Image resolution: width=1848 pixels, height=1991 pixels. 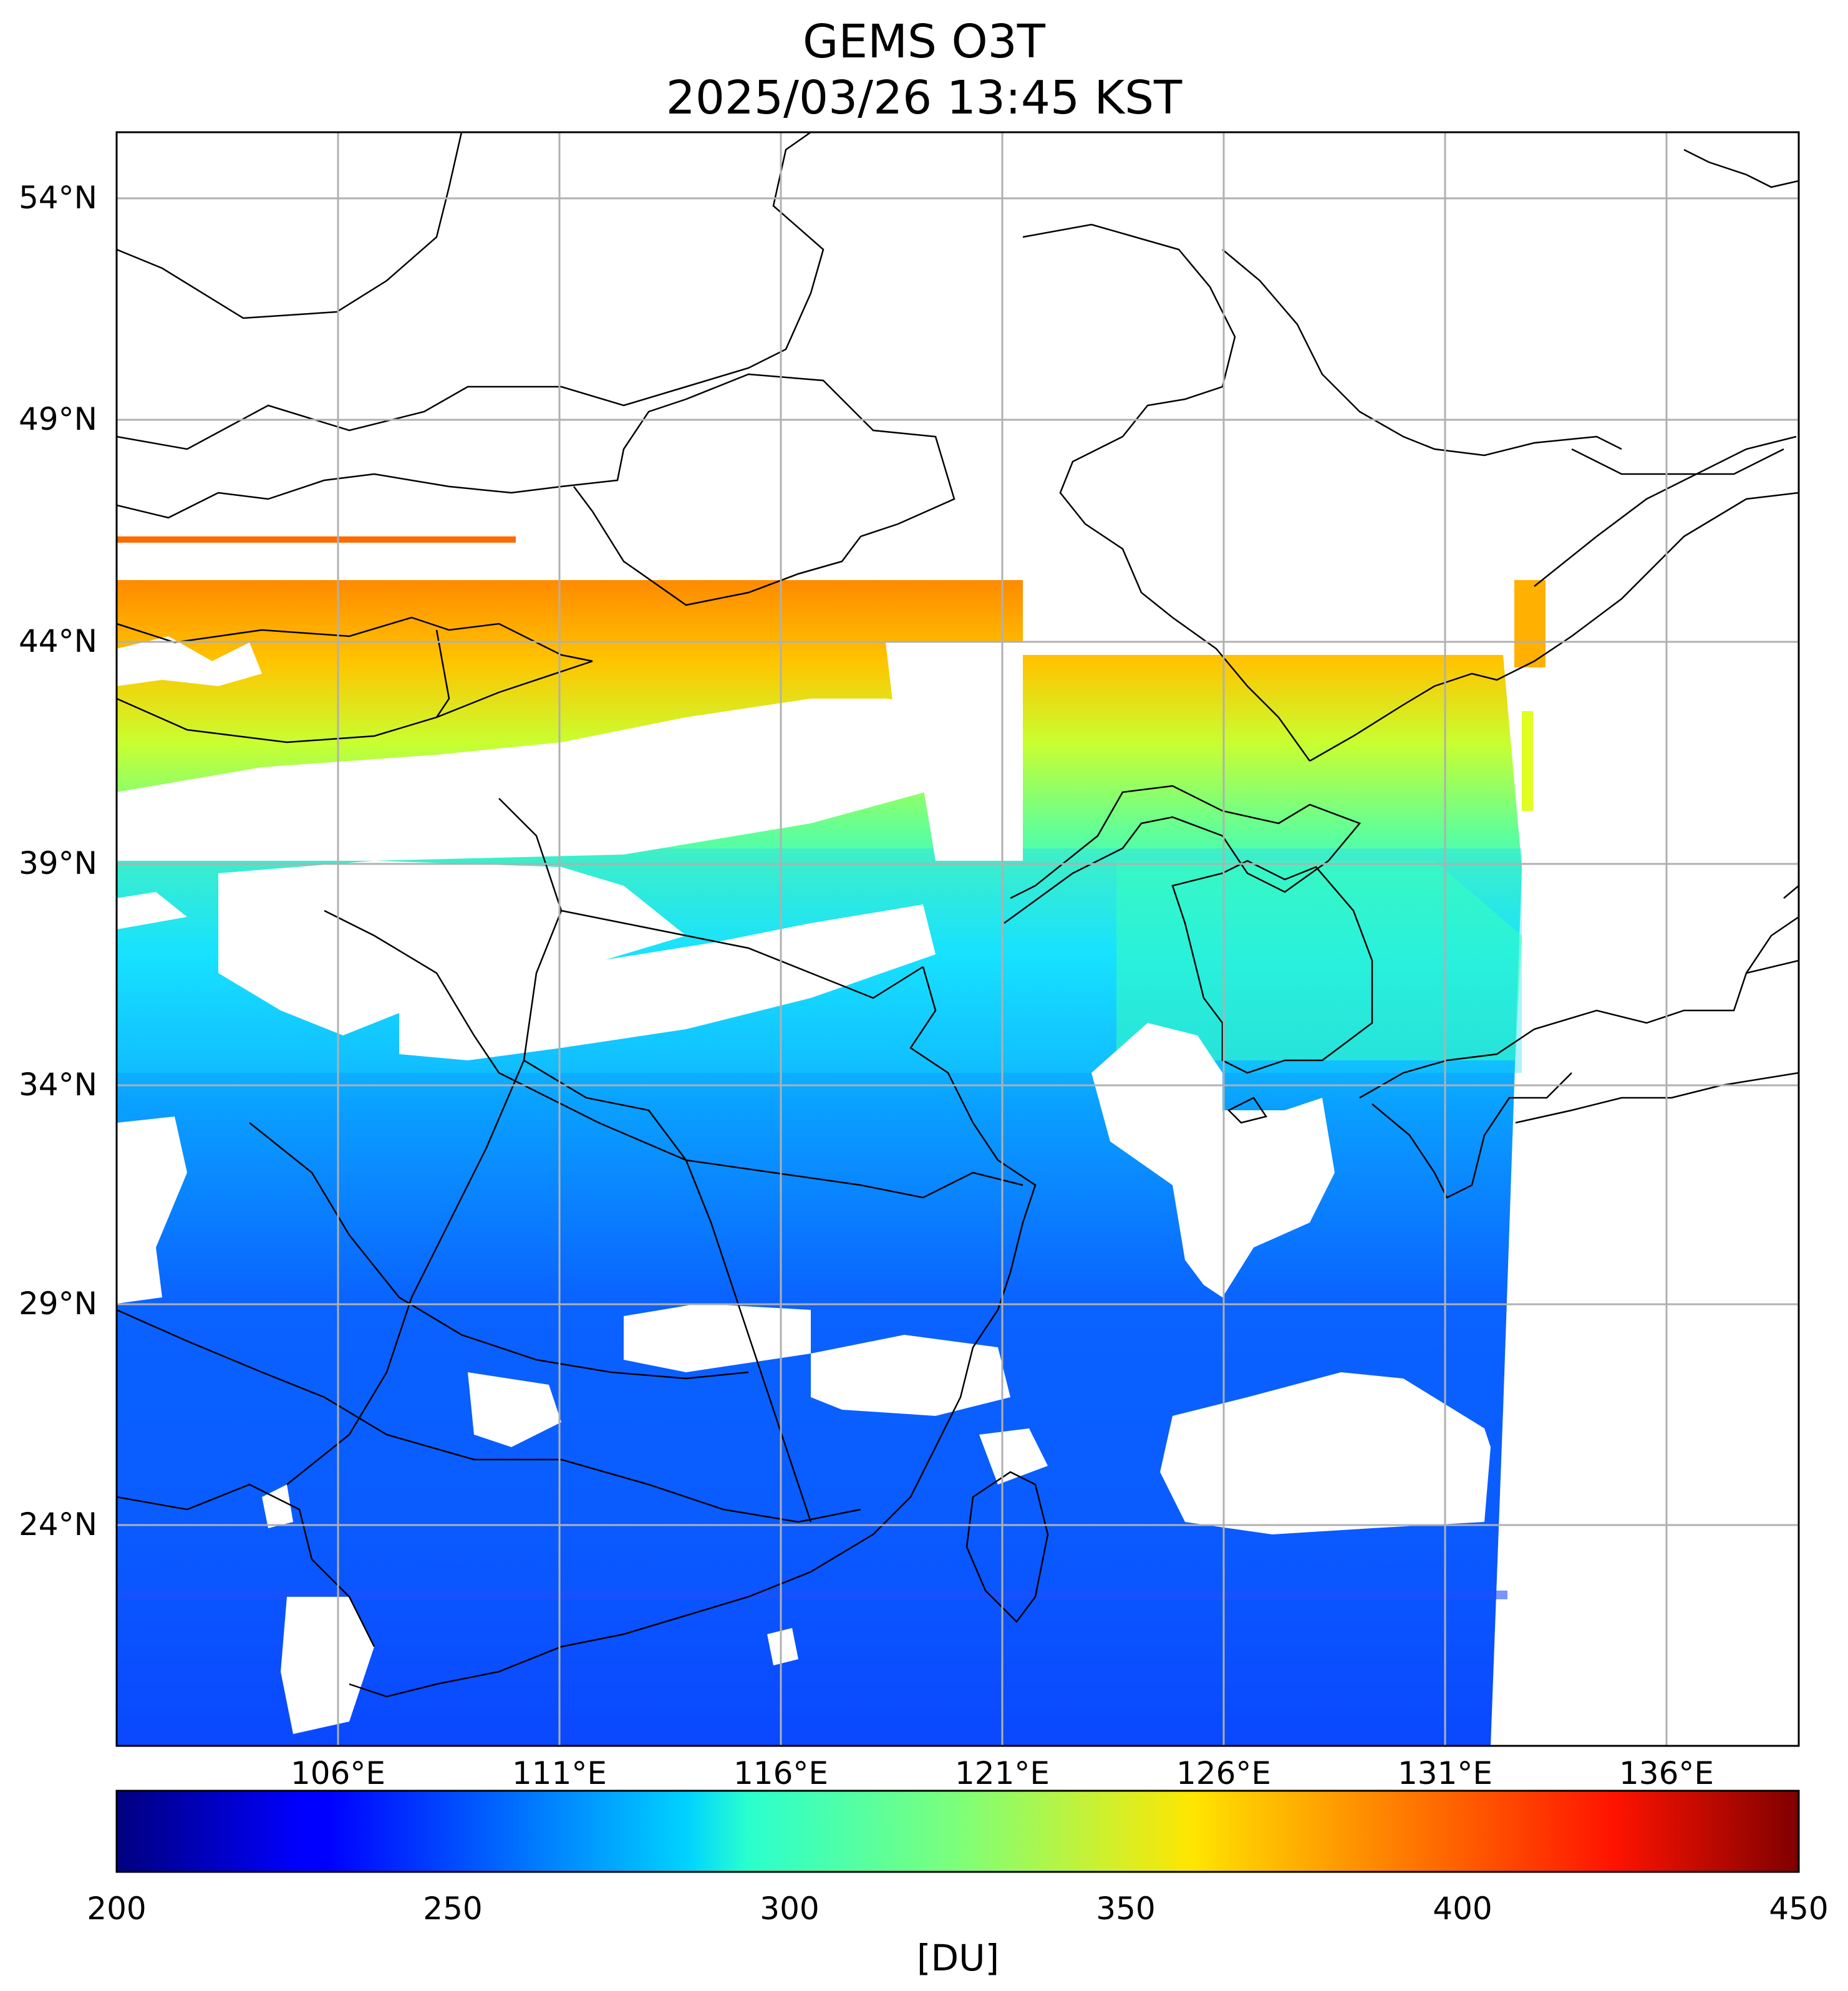 I want to click on lat-label-54: 54°N, so click(x=58, y=198).